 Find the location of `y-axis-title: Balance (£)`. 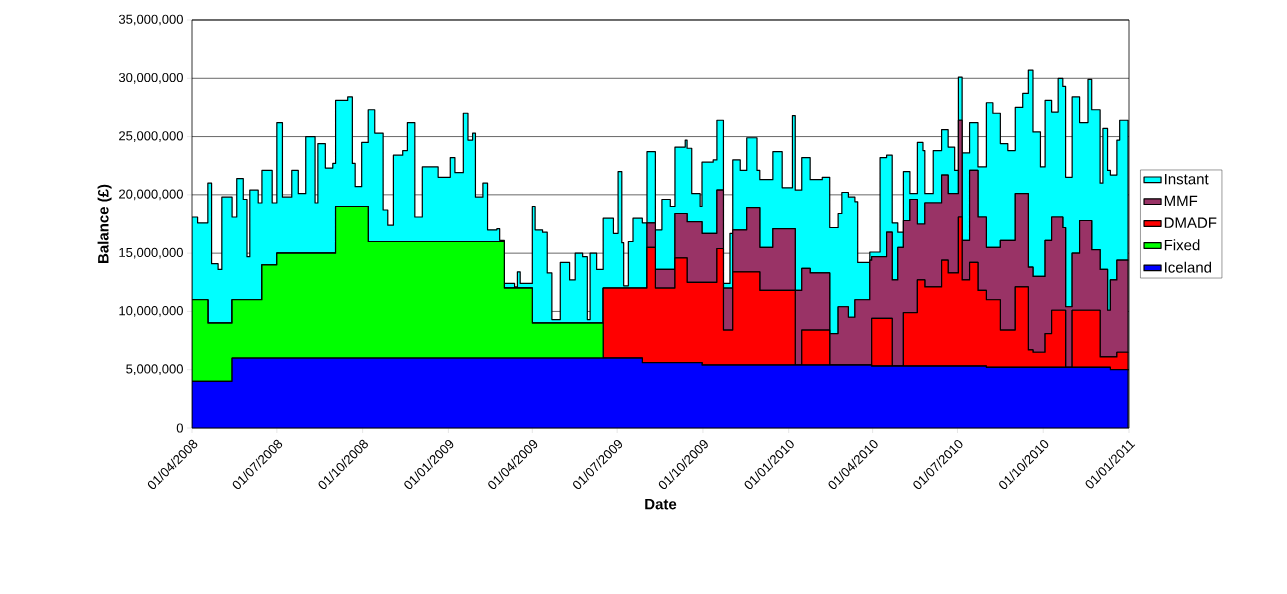

y-axis-title: Balance (£) is located at coordinates (104, 224).